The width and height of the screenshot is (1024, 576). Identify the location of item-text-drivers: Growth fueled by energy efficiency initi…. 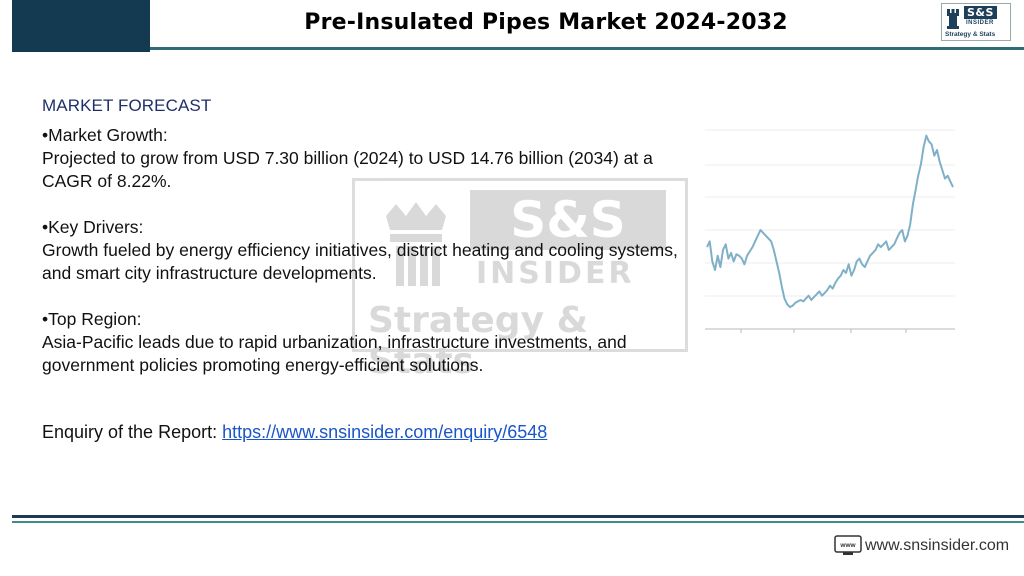
(360, 261).